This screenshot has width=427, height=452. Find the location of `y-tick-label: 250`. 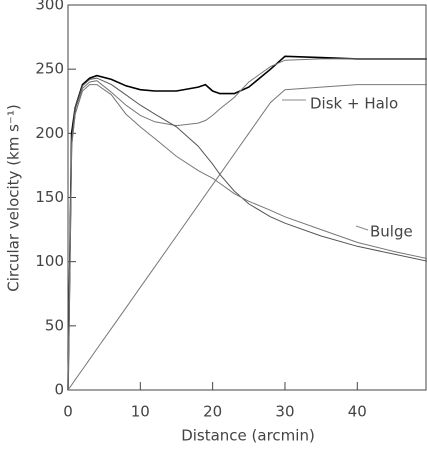

y-tick-label: 250 is located at coordinates (49, 69).